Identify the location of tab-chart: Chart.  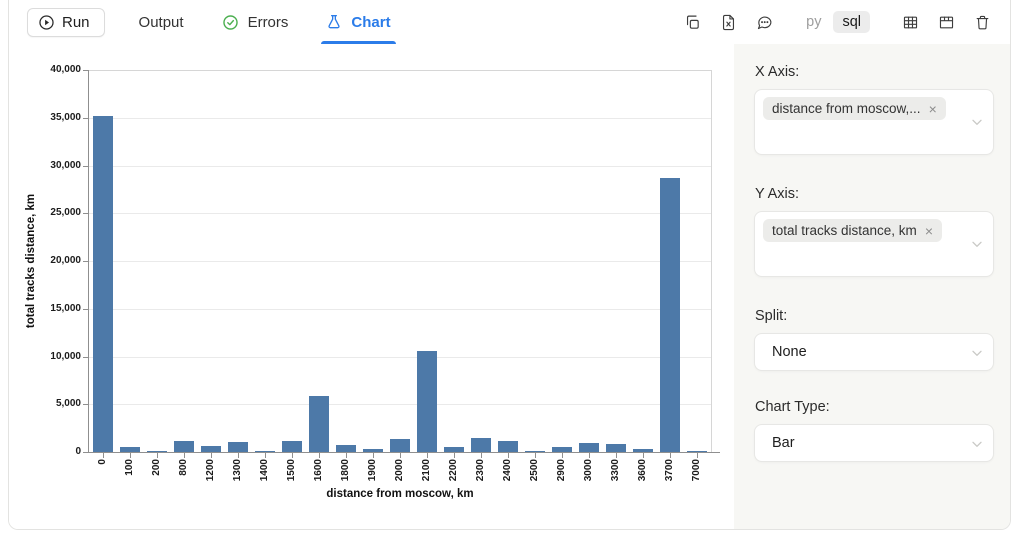
(358, 22).